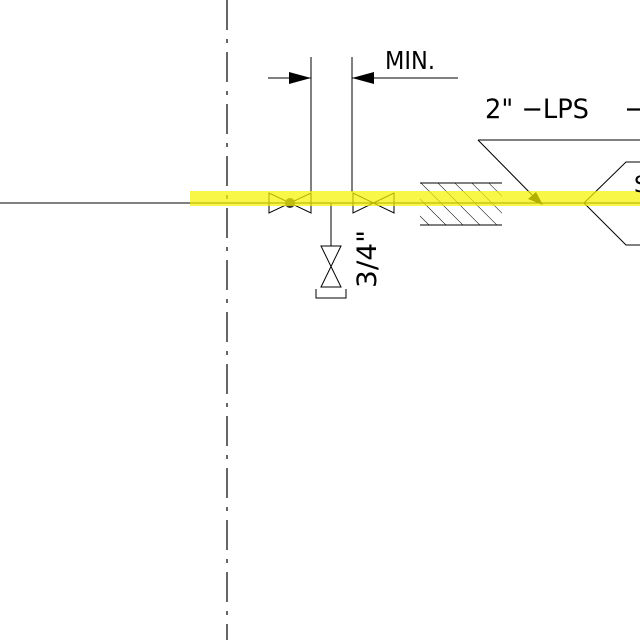  I want to click on pipe-label: 2" −LPS, so click(537, 109).